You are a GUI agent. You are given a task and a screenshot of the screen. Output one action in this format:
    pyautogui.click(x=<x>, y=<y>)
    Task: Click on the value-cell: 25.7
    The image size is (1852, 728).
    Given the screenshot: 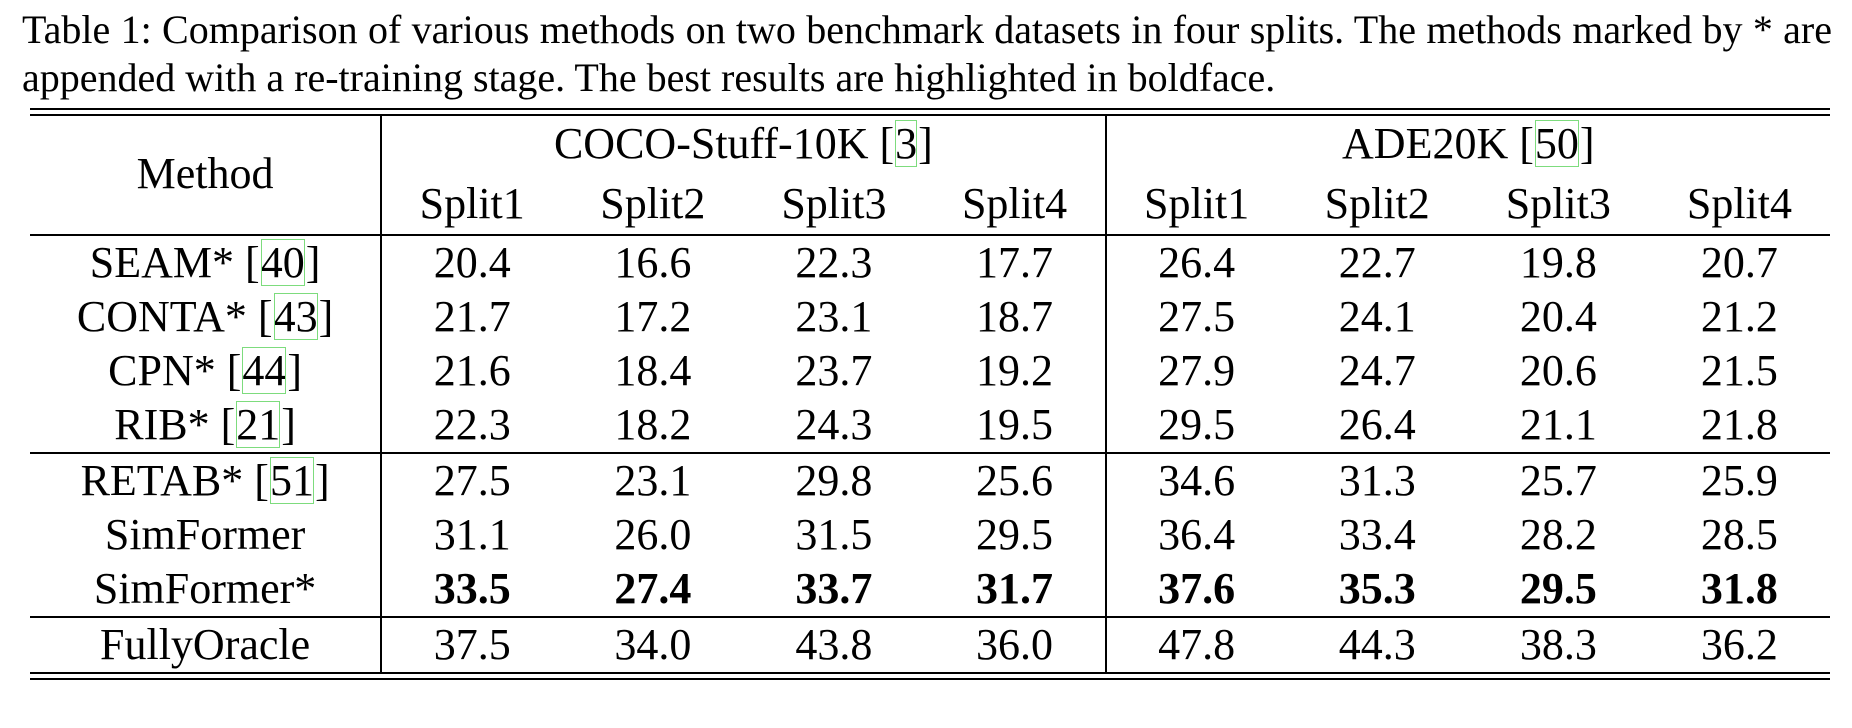 What is the action you would take?
    pyautogui.click(x=1558, y=480)
    